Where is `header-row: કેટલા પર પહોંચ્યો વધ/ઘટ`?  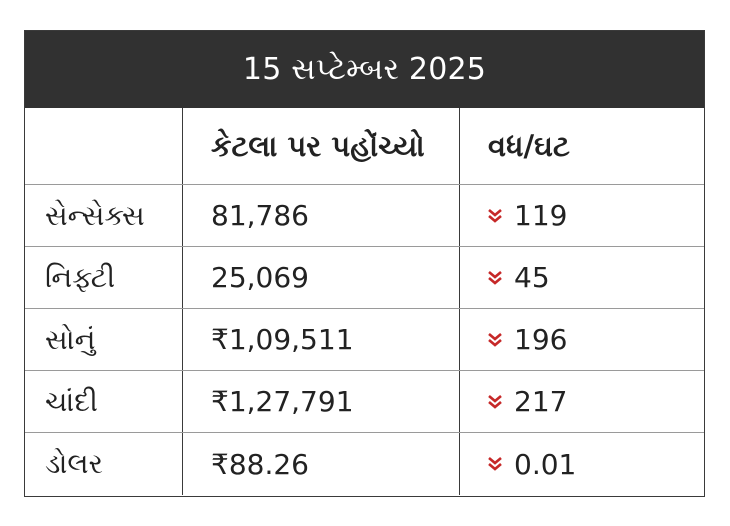
header-row: કેટલા પર પહોંચ્યો વધ/ઘટ is located at coordinates (364, 146).